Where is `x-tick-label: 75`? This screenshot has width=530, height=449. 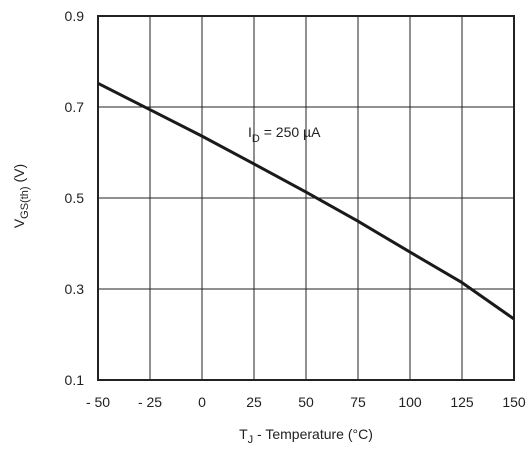
x-tick-label: 75 is located at coordinates (358, 402).